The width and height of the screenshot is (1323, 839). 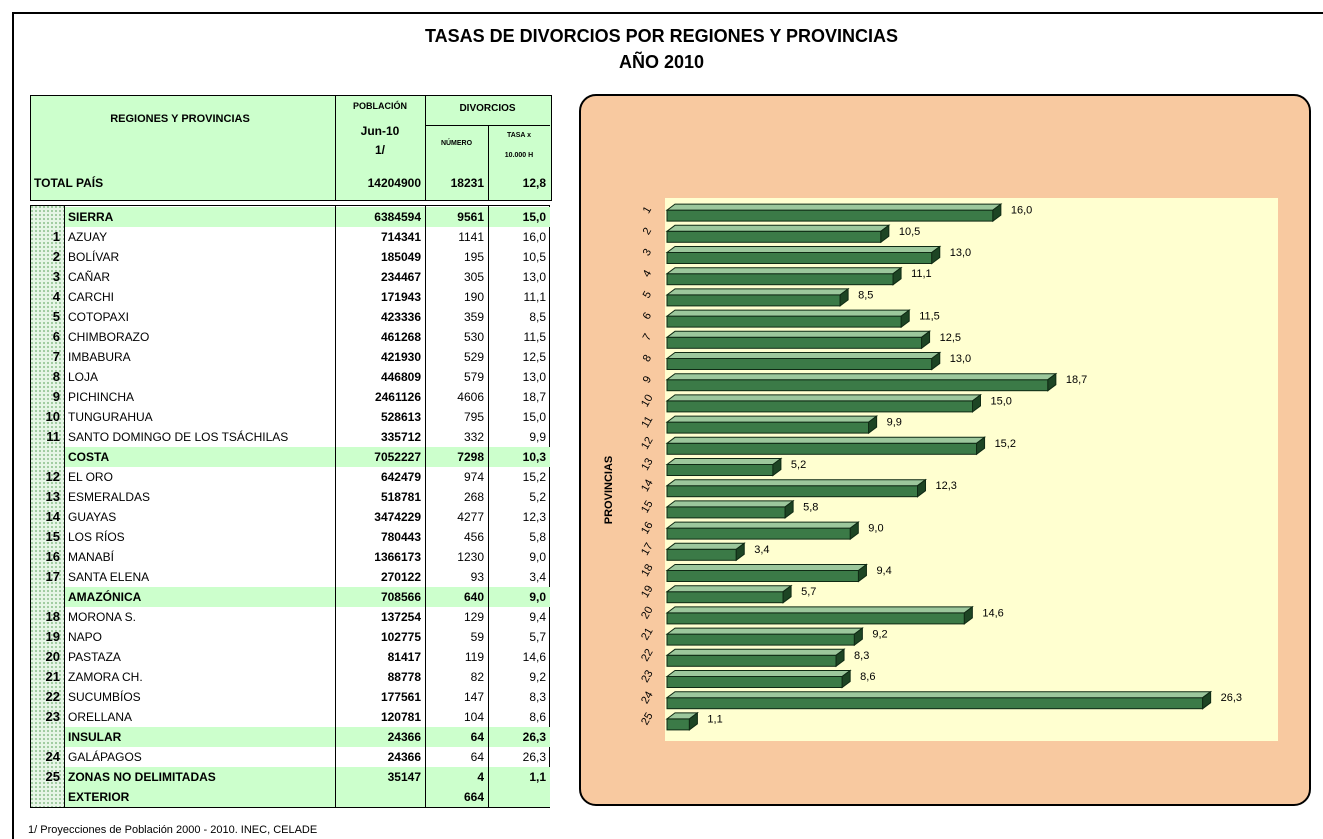 I want to click on value-label: 26,3, so click(x=1231, y=698).